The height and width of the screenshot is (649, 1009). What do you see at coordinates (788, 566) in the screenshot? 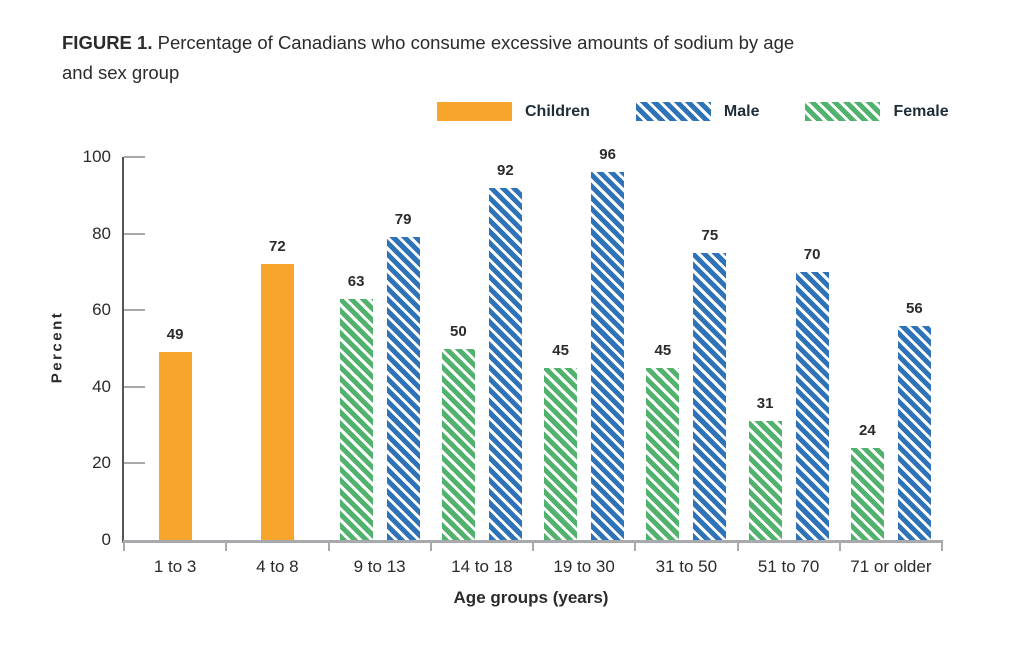
I see `x-tick-label: 51 to 70` at bounding box center [788, 566].